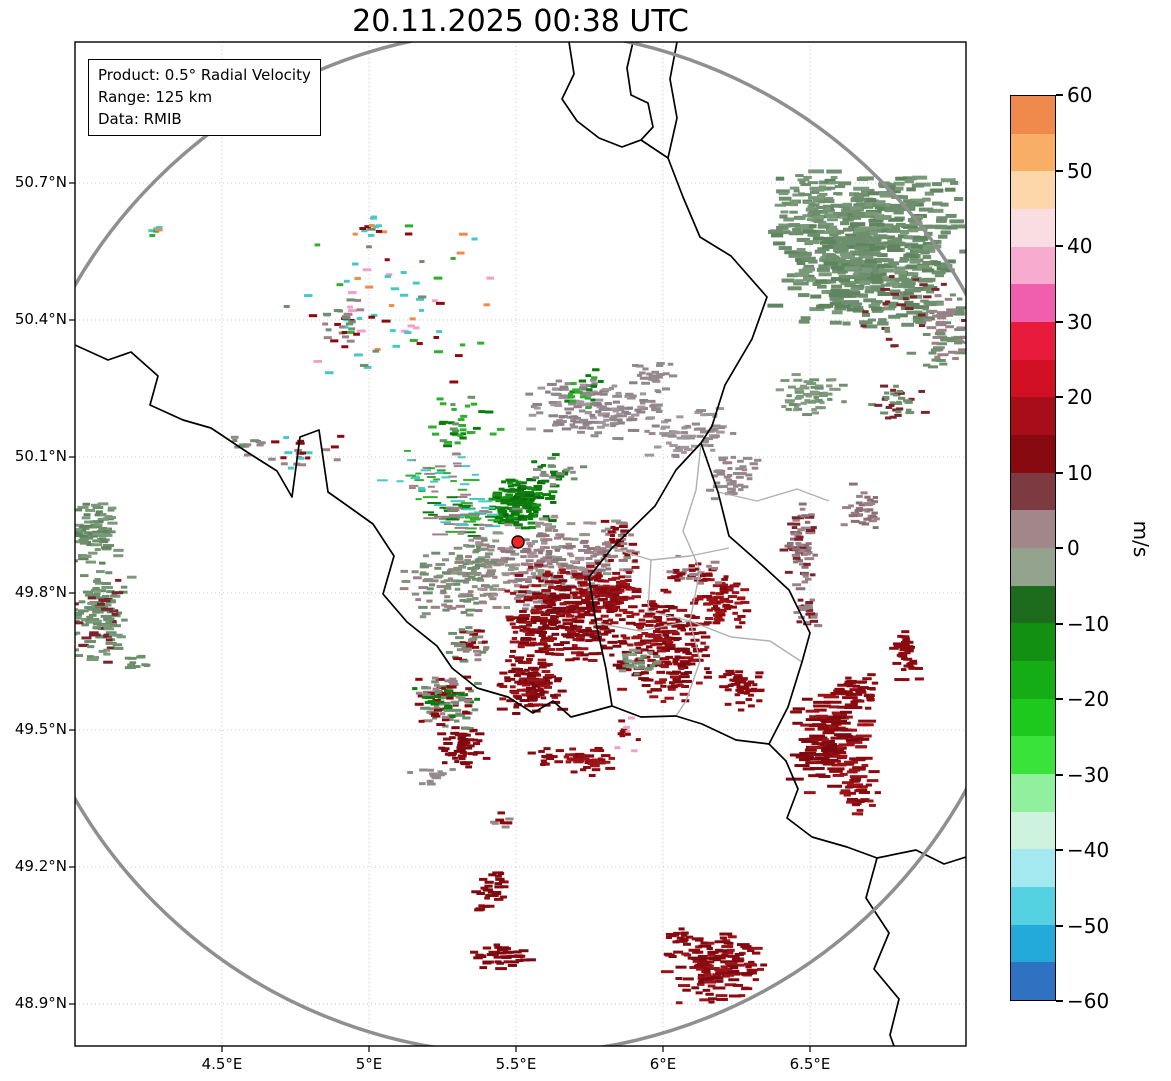 Image resolution: width=1171 pixels, height=1081 pixels. I want to click on data-source-line: Data: RMIB, so click(140, 118).